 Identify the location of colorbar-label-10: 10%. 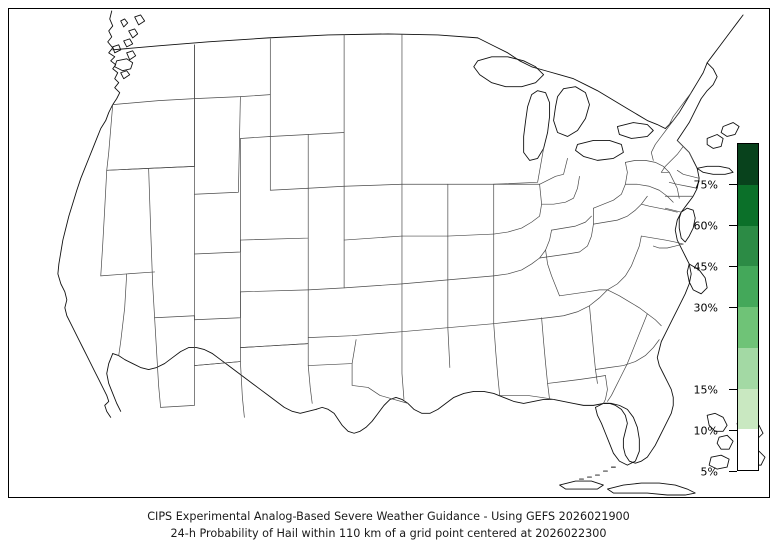
(705, 431).